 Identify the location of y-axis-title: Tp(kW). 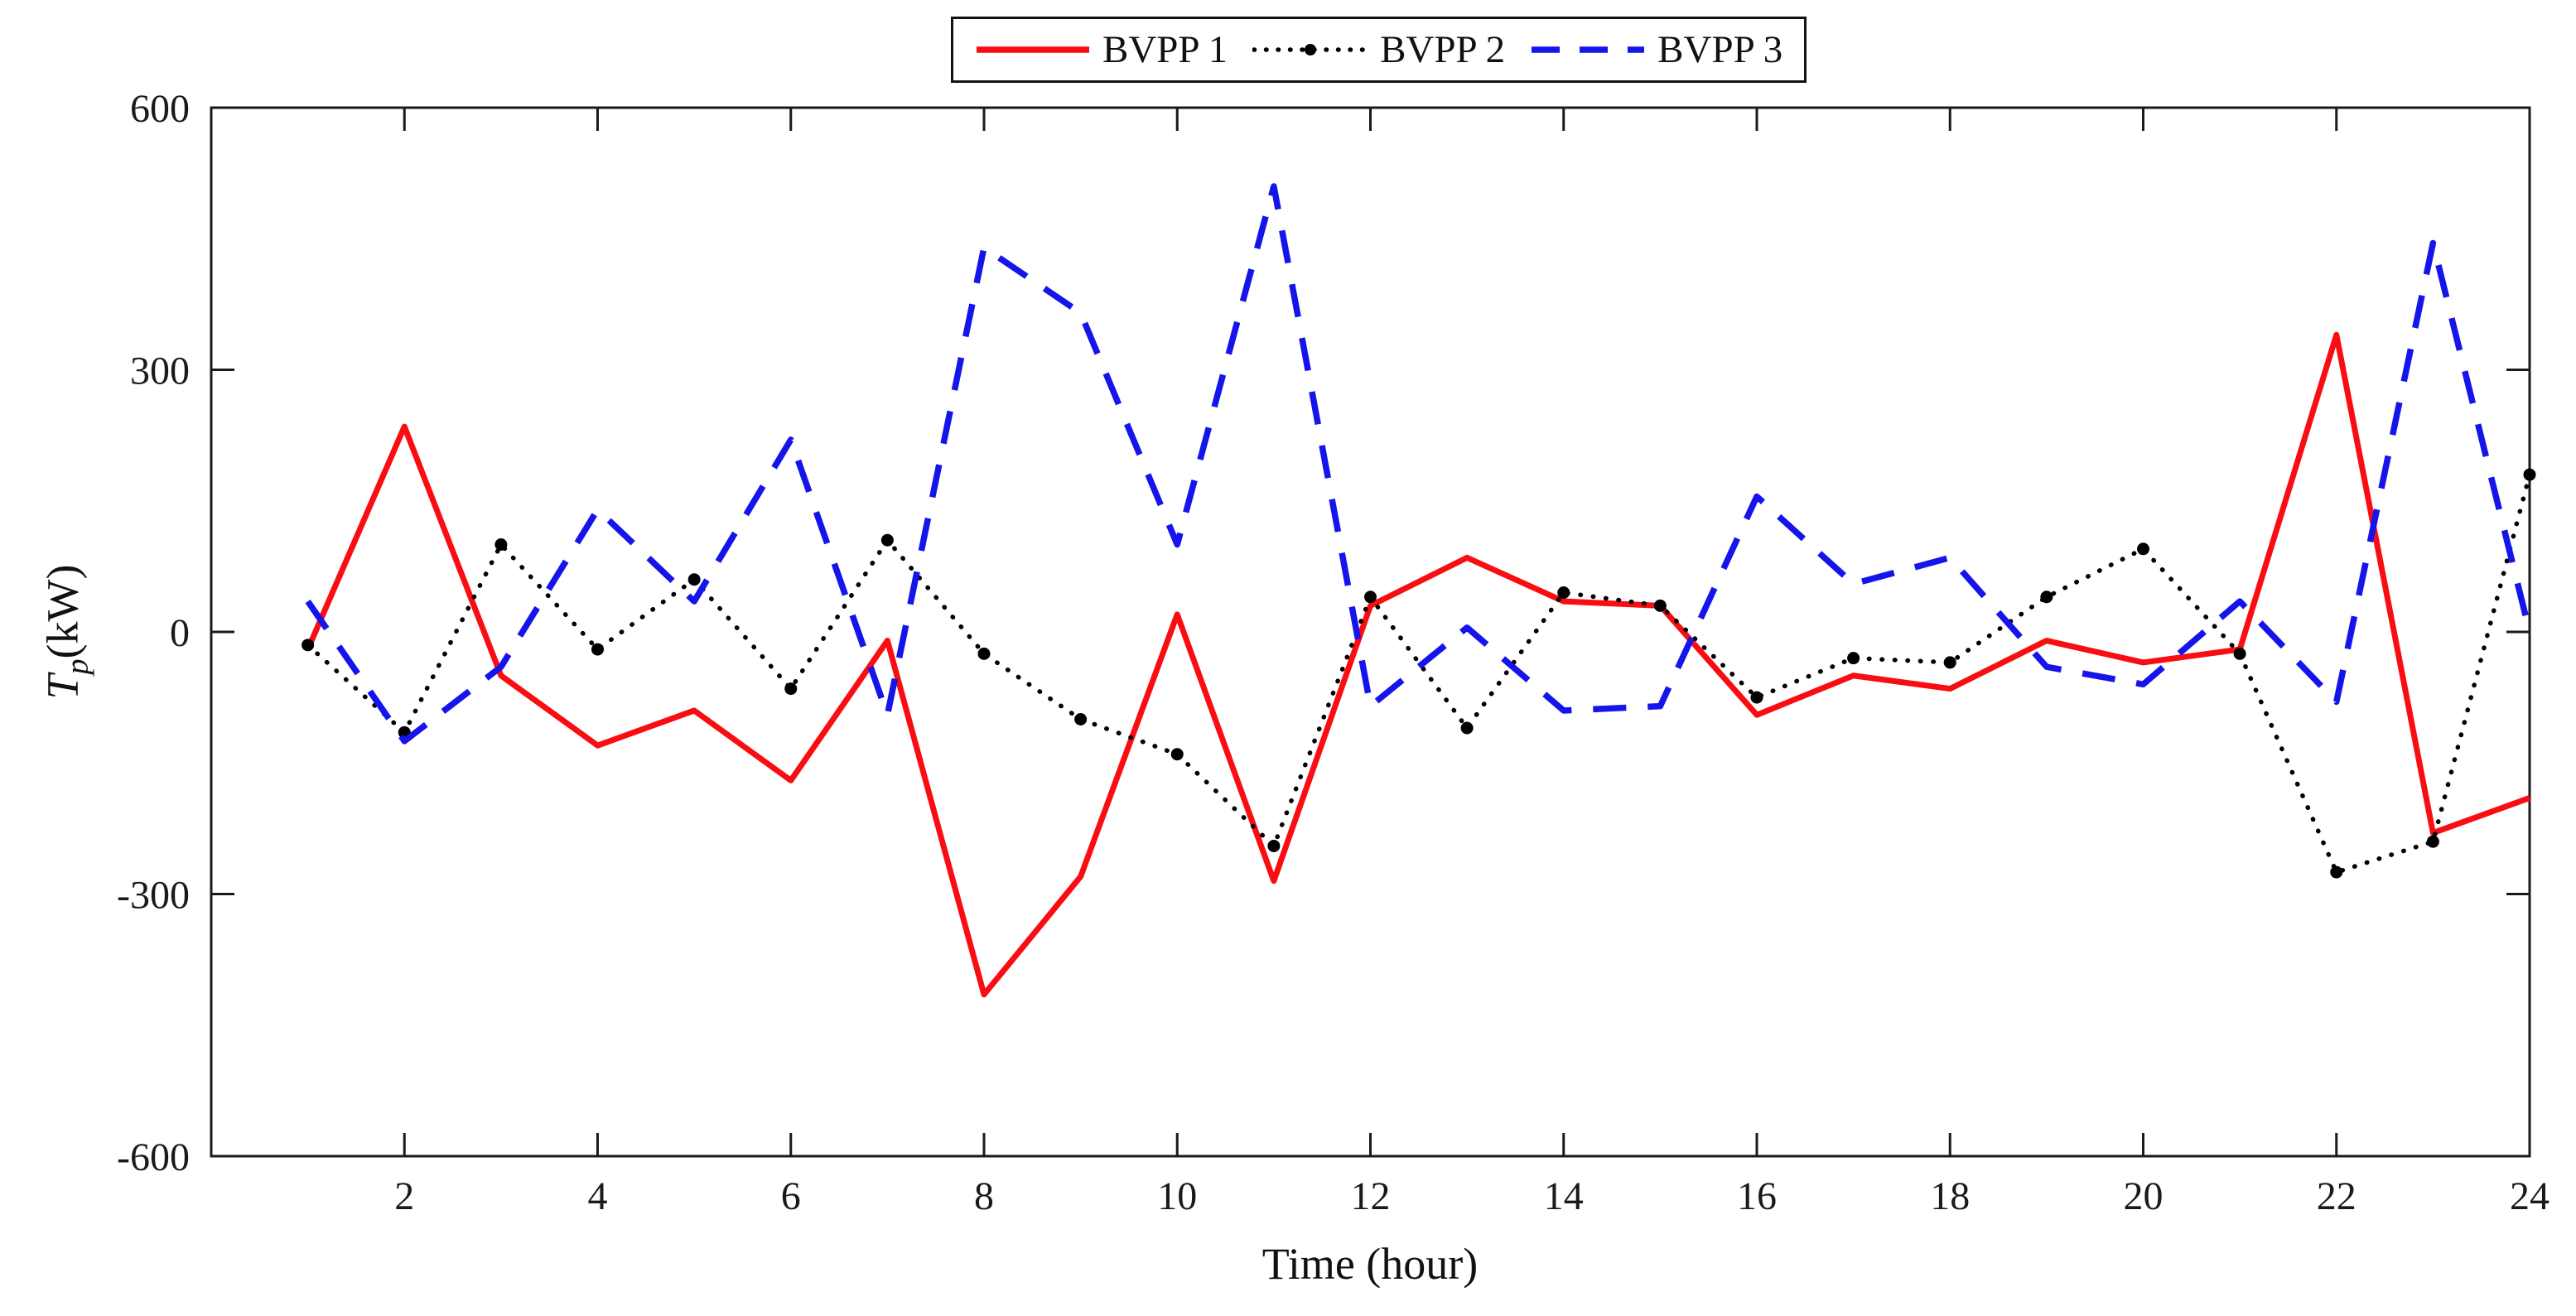
(66, 632).